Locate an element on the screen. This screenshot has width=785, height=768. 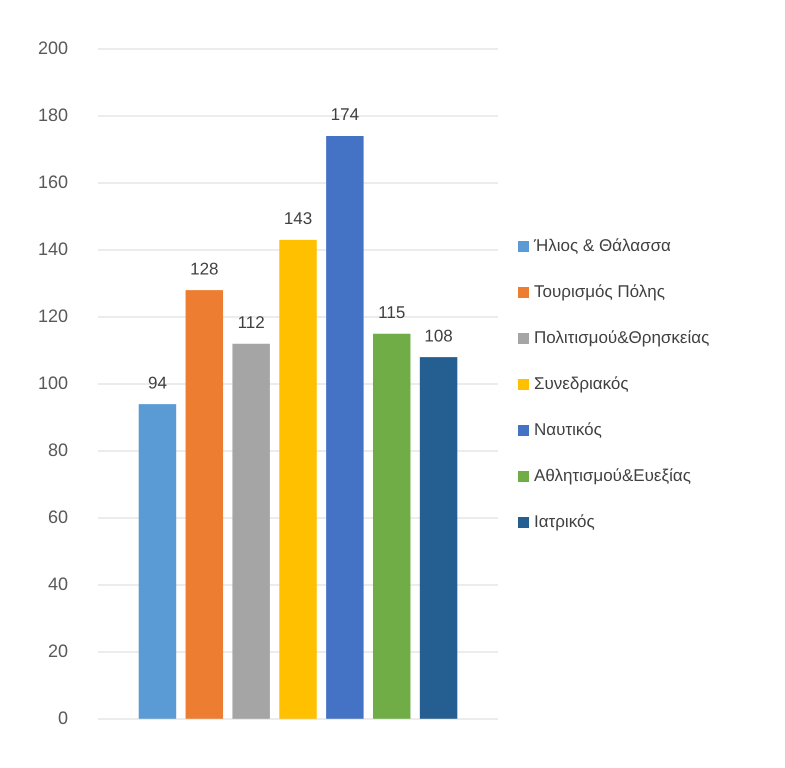
y-tick-label: 180 is located at coordinates (53, 114).